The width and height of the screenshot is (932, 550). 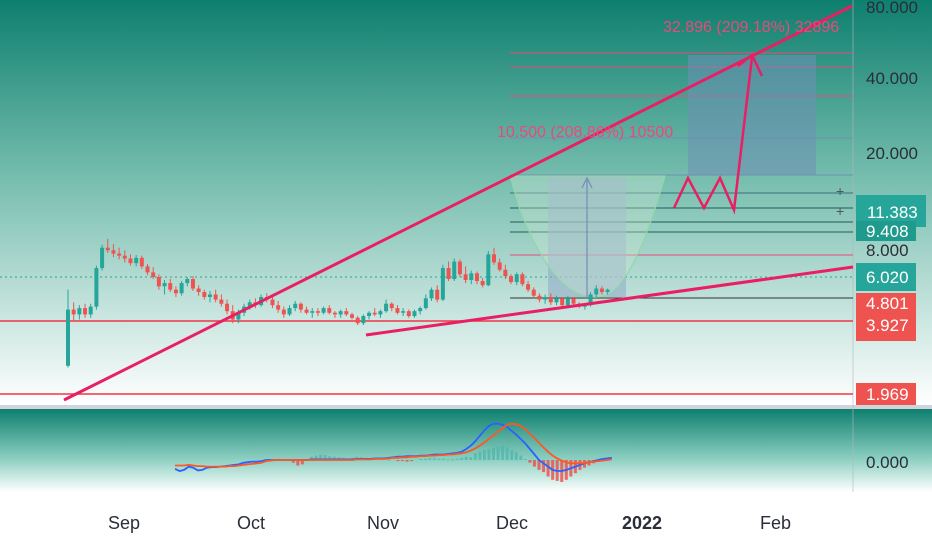 I want to click on target-projection-box, so click(x=752, y=115).